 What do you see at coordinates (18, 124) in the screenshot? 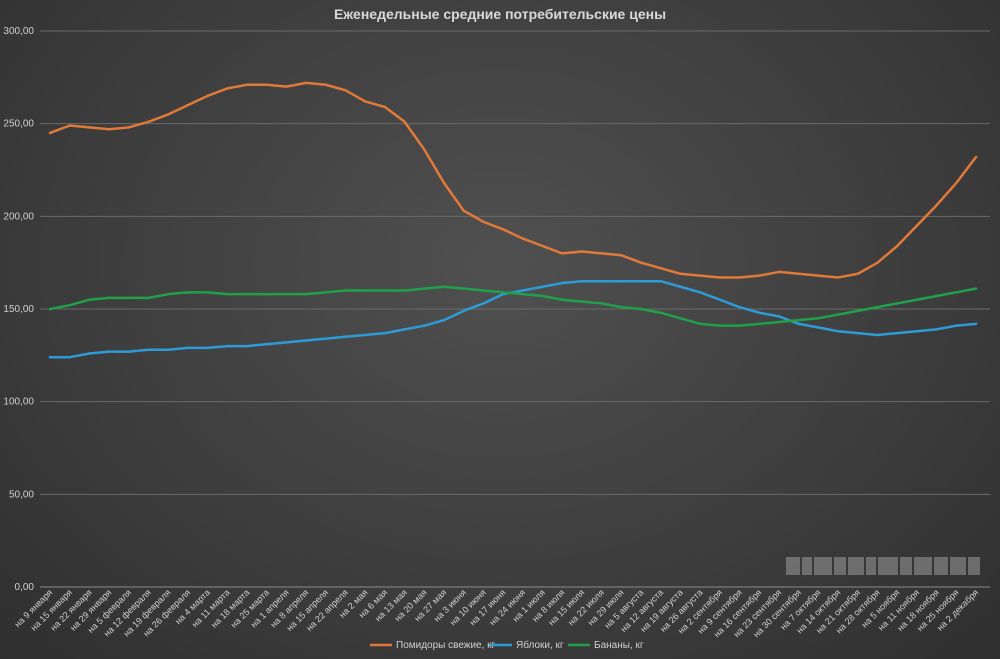
I see `y-tick-label: 250,00` at bounding box center [18, 124].